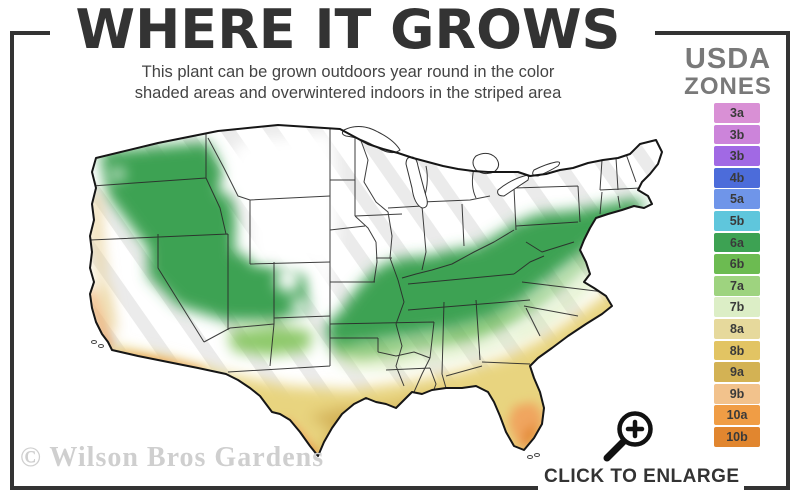 The height and width of the screenshot is (500, 800). What do you see at coordinates (728, 86) in the screenshot?
I see `legend-heading-zones: ZONES` at bounding box center [728, 86].